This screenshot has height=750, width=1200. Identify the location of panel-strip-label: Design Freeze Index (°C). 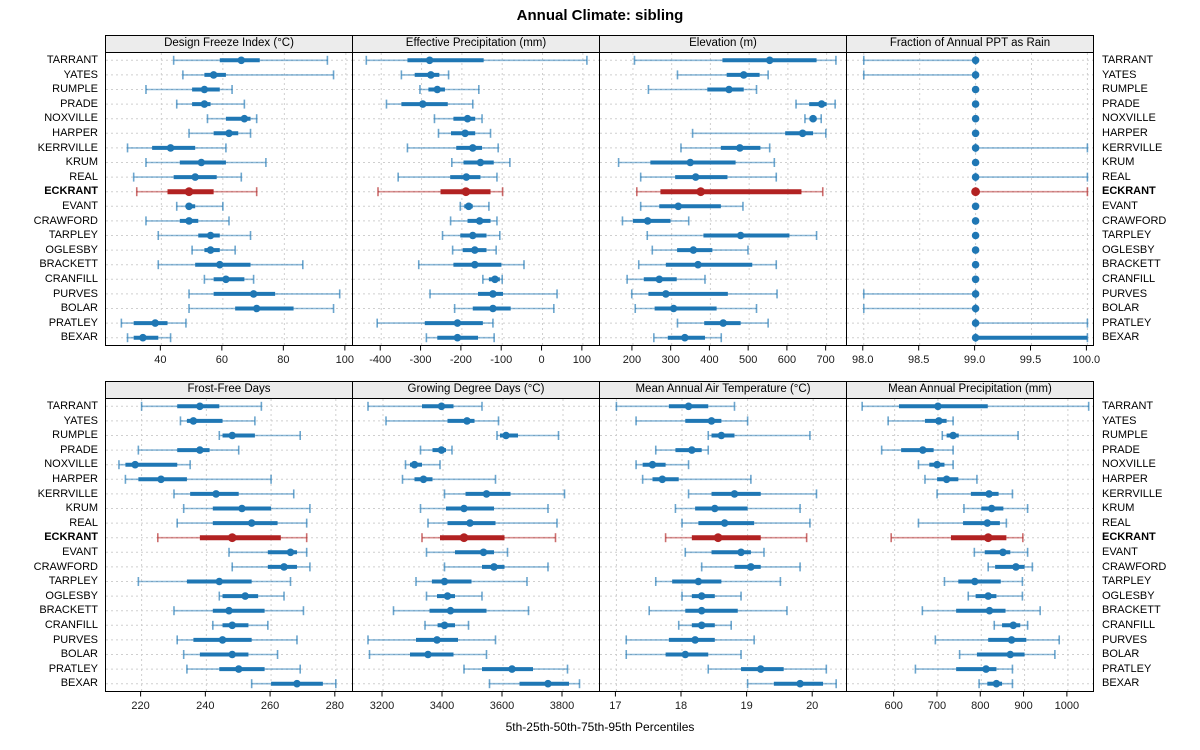
(229, 43).